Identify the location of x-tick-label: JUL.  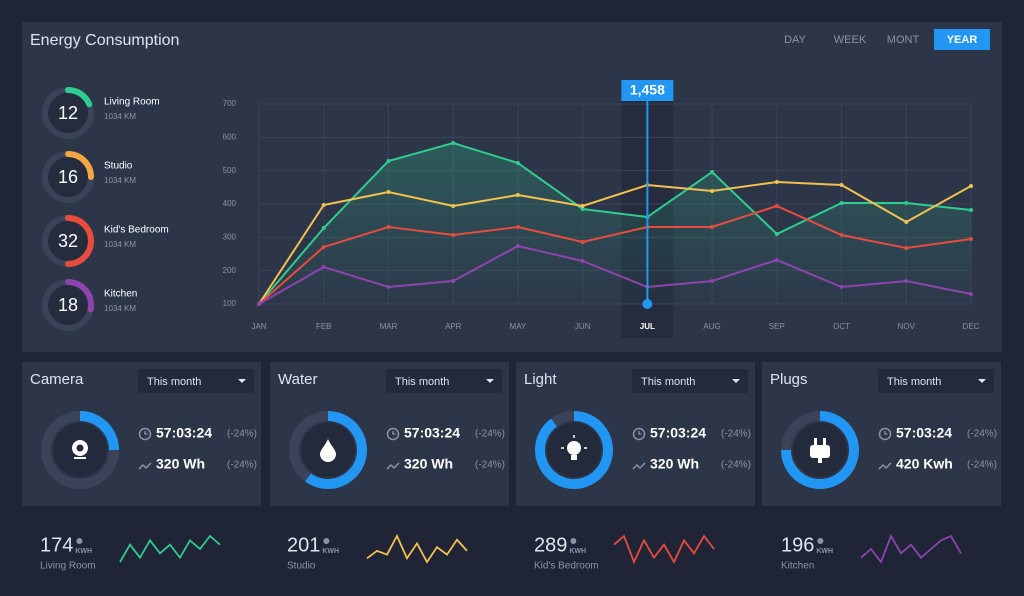
(647, 326).